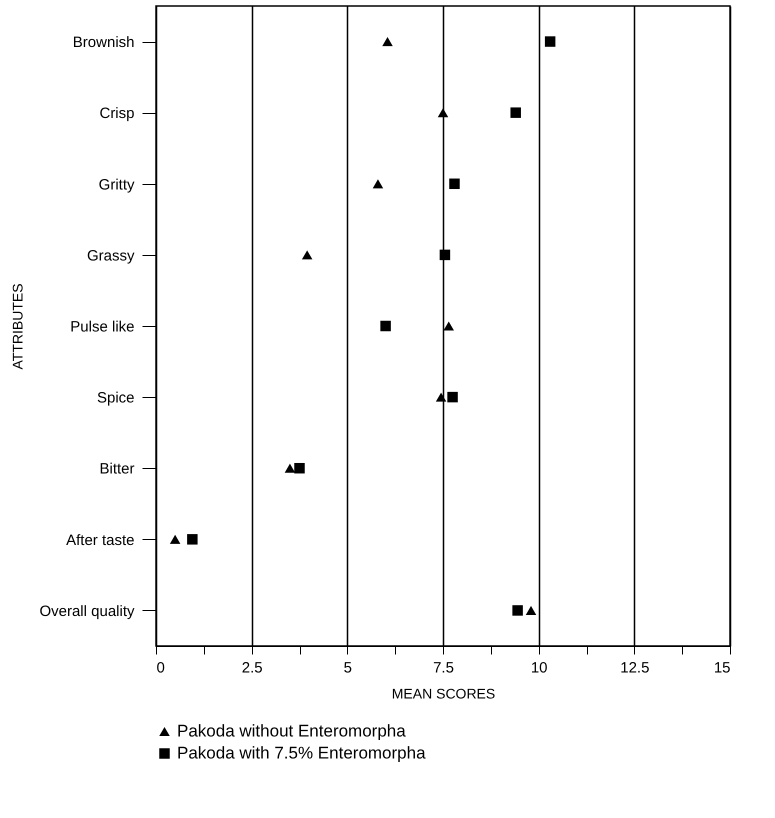  Describe the element at coordinates (722, 668) in the screenshot. I see `x-tick-label: 15` at that location.